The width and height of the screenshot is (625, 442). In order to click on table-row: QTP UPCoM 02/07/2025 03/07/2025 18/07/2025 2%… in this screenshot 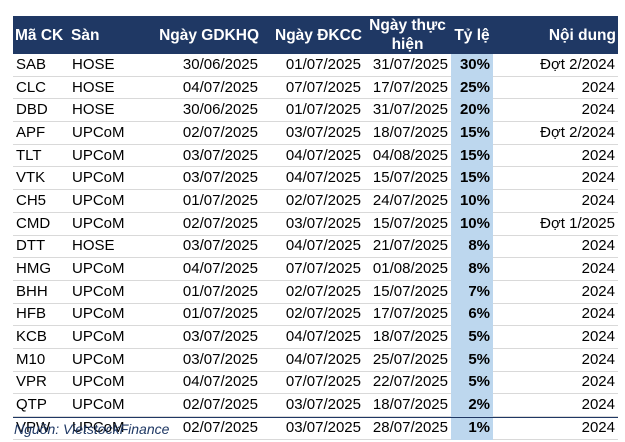, I will do `click(315, 405)`.